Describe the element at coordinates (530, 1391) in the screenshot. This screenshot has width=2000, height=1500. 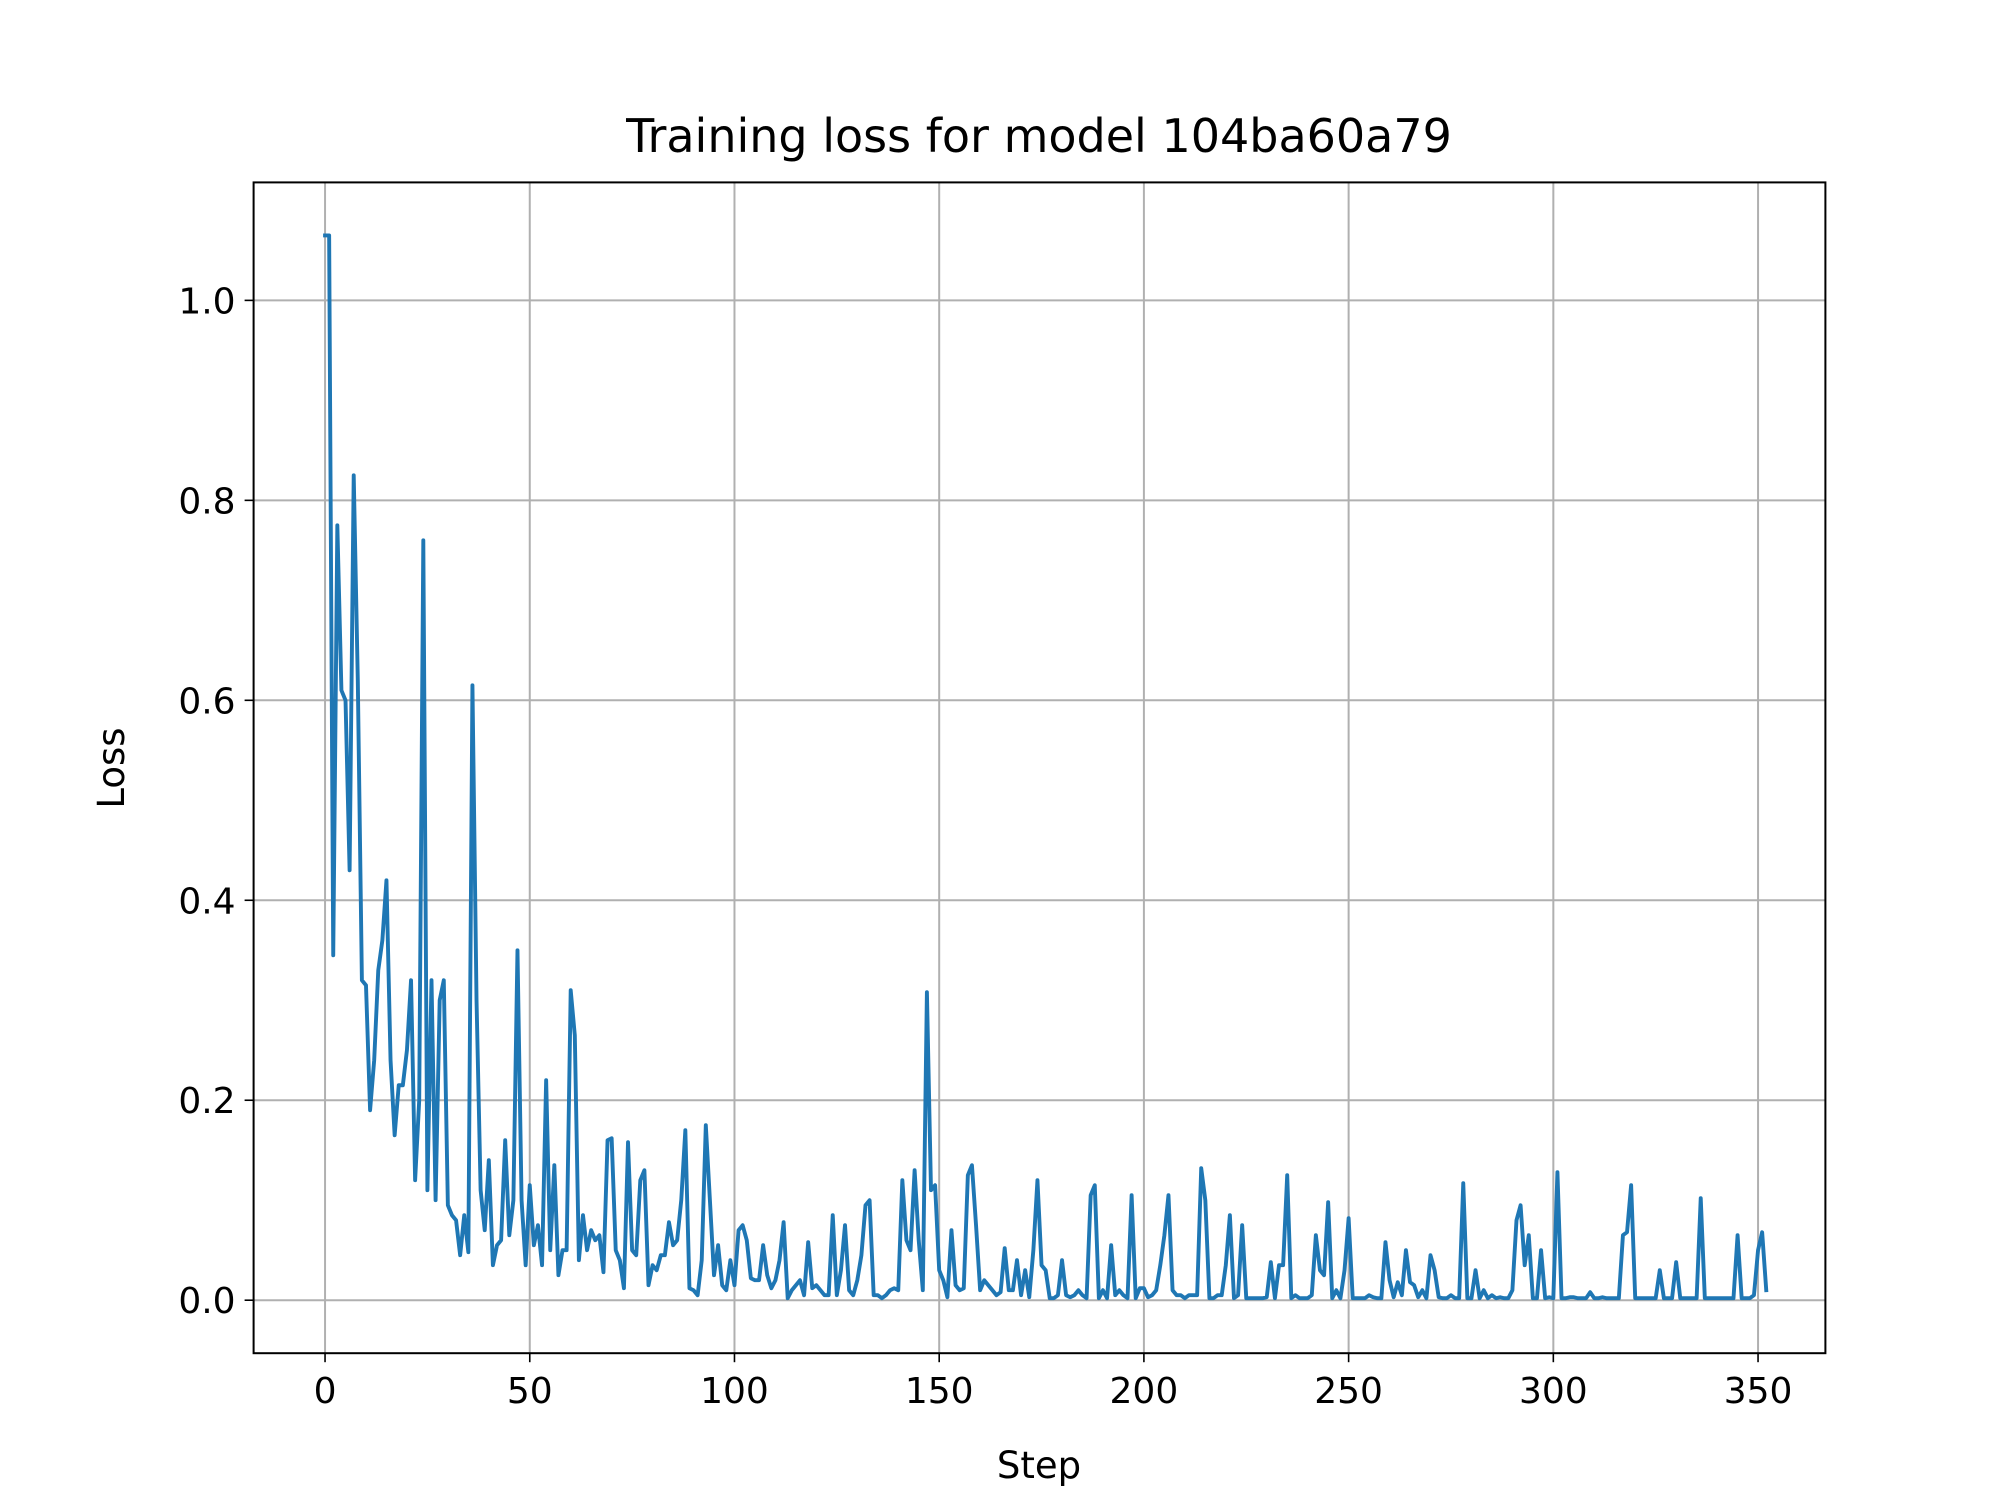
I see `x-tick-label: 50` at that location.